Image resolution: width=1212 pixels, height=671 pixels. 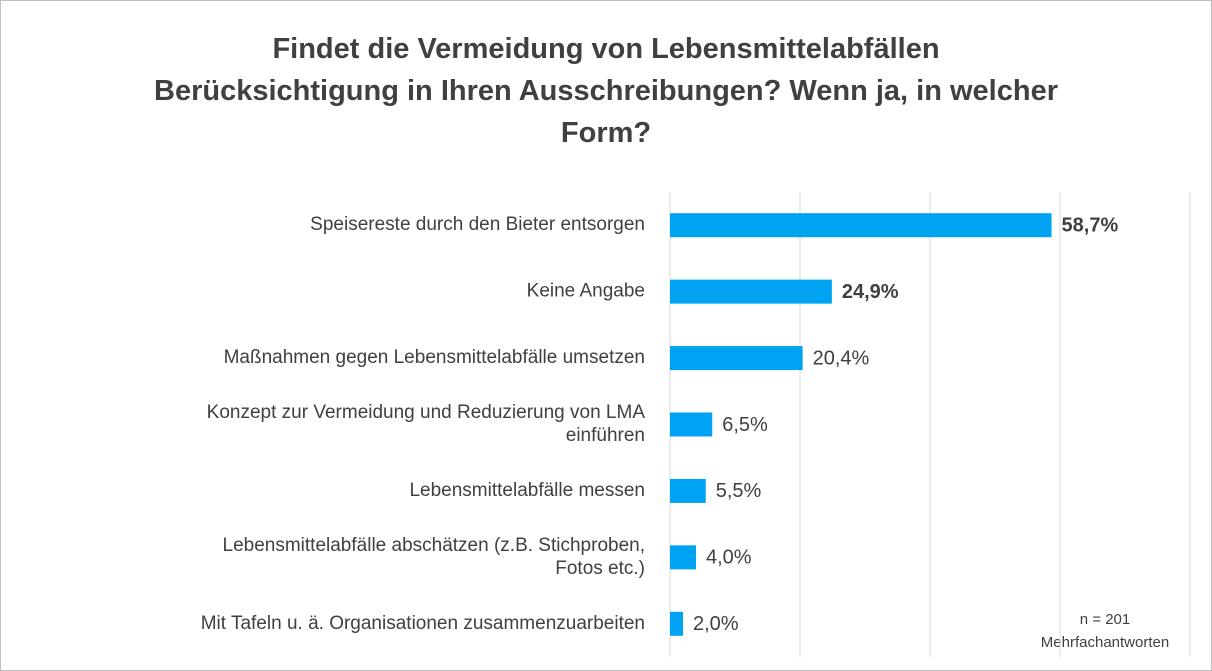 I want to click on data-label: 6,5%, so click(x=745, y=425).